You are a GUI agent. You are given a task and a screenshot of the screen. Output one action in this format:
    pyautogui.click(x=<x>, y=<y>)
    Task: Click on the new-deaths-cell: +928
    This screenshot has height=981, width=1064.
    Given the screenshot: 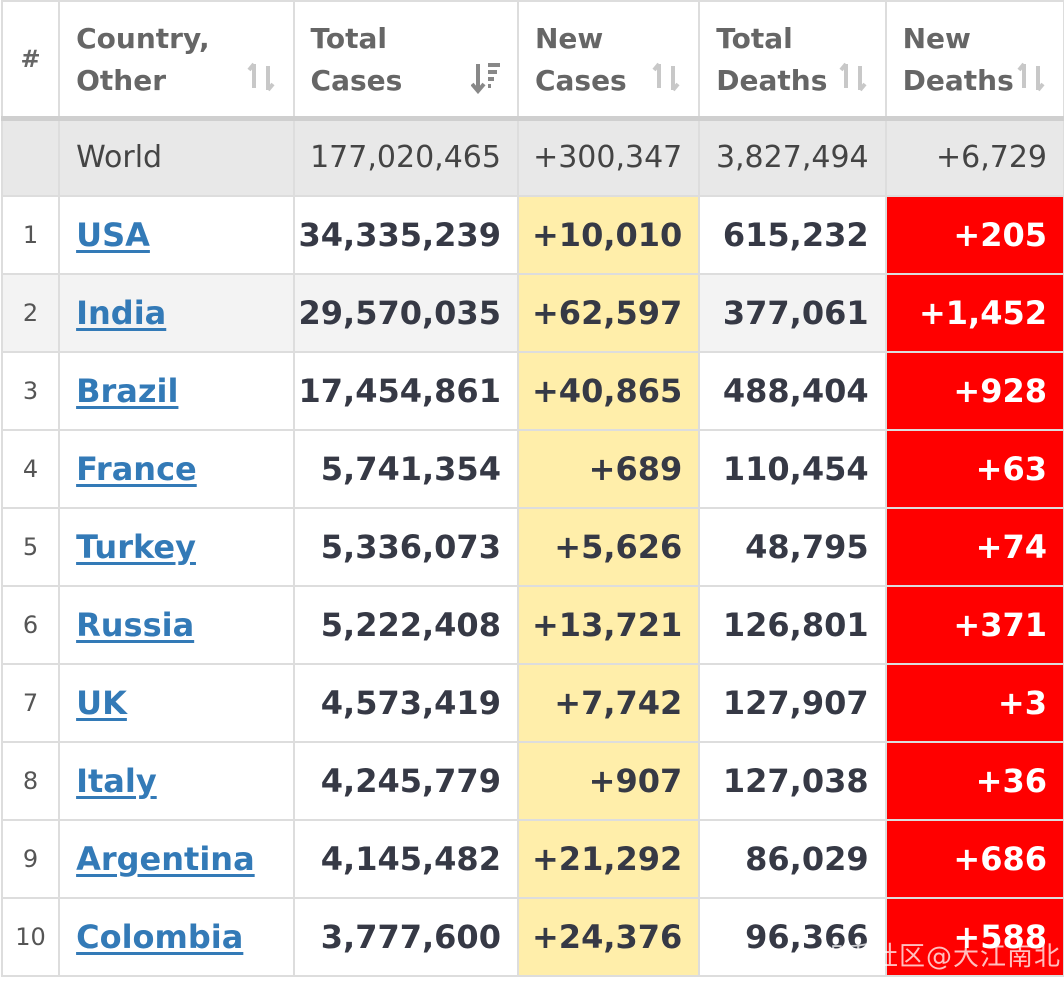 What is the action you would take?
    pyautogui.click(x=974, y=391)
    